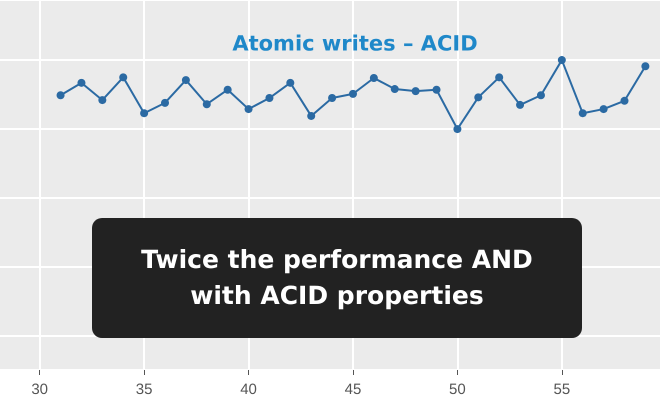 This screenshot has width=666, height=420. I want to click on x-tick-label: 50, so click(457, 389).